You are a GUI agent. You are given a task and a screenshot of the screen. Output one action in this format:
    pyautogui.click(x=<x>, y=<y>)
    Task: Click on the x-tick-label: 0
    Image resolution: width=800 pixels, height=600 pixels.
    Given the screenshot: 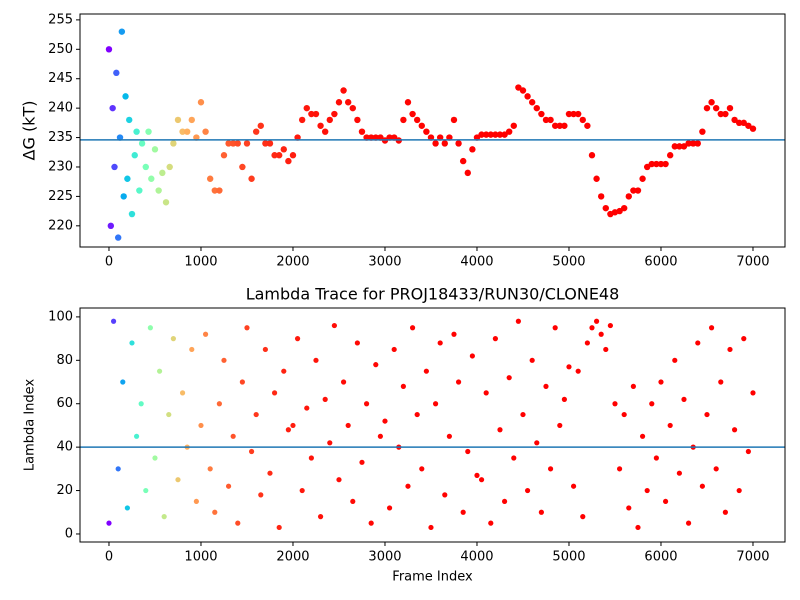 What is the action you would take?
    pyautogui.click(x=109, y=557)
    